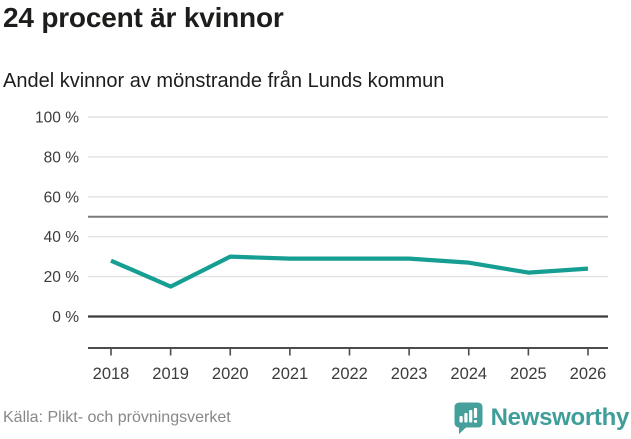 The image size is (631, 439). Describe the element at coordinates (230, 374) in the screenshot. I see `x-axis-label: 2020` at that location.